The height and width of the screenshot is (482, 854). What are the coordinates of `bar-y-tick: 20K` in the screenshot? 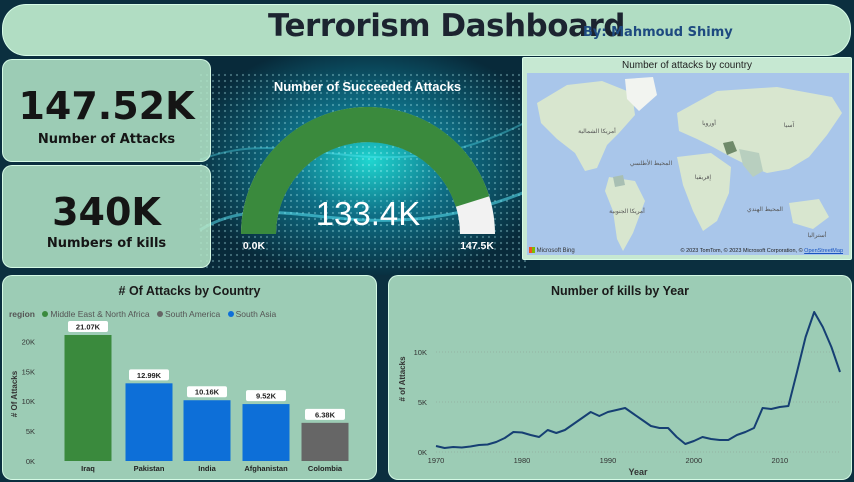 It's located at (28, 341).